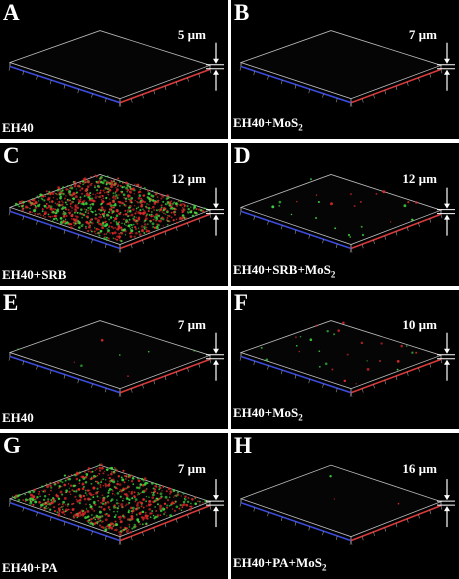  What do you see at coordinates (165, 231) in the screenshot?
I see `y-axis` at bounding box center [165, 231].